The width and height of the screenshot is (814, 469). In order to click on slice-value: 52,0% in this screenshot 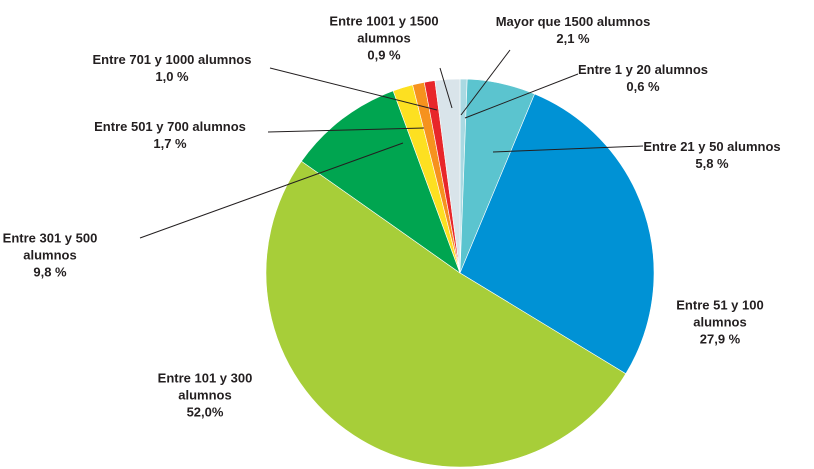, I will do `click(205, 412)`.